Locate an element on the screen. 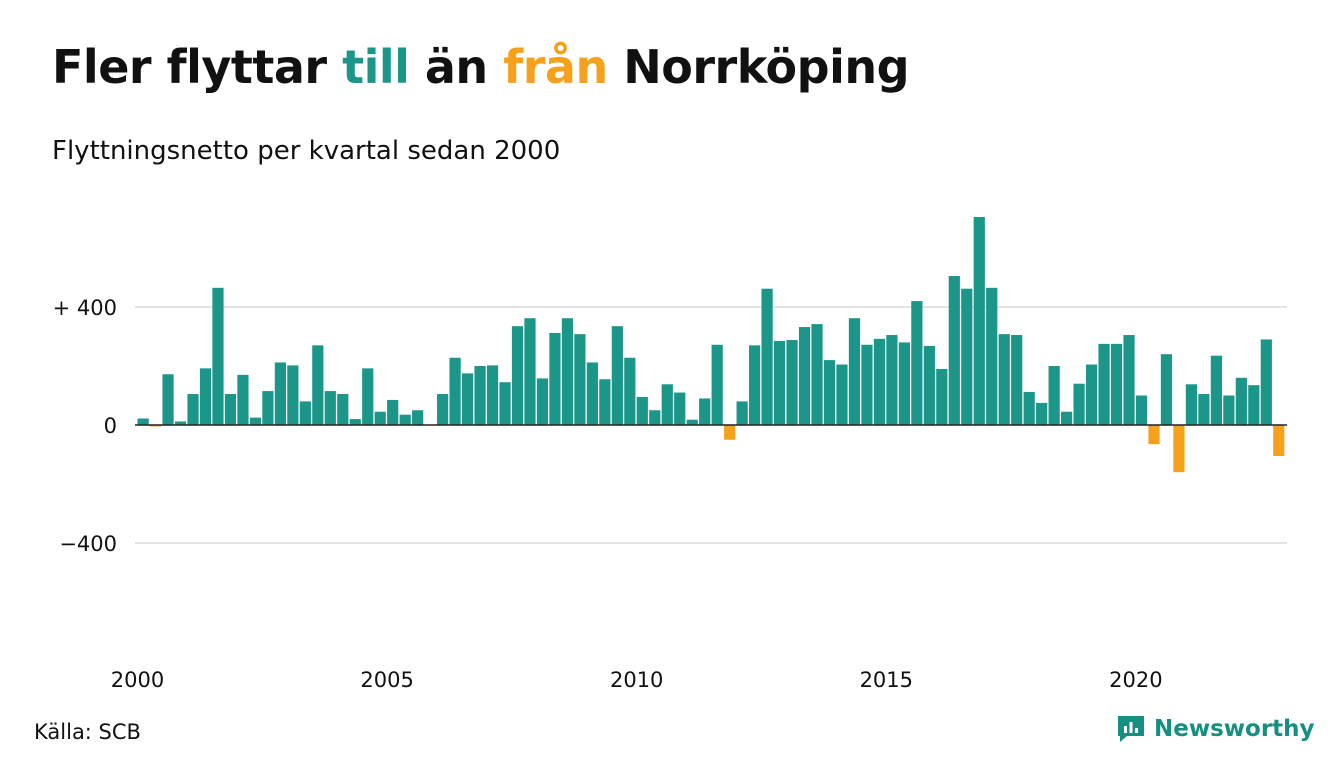  x-tick-label: 2005 is located at coordinates (386, 680).